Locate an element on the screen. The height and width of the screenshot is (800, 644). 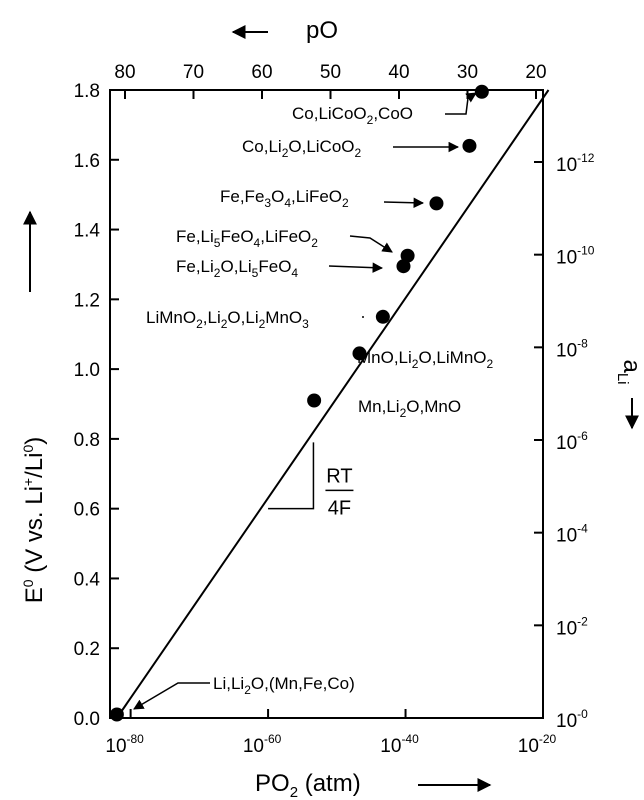
right-tick-label: 10⁻¹⁰ is located at coordinates (575, 256).